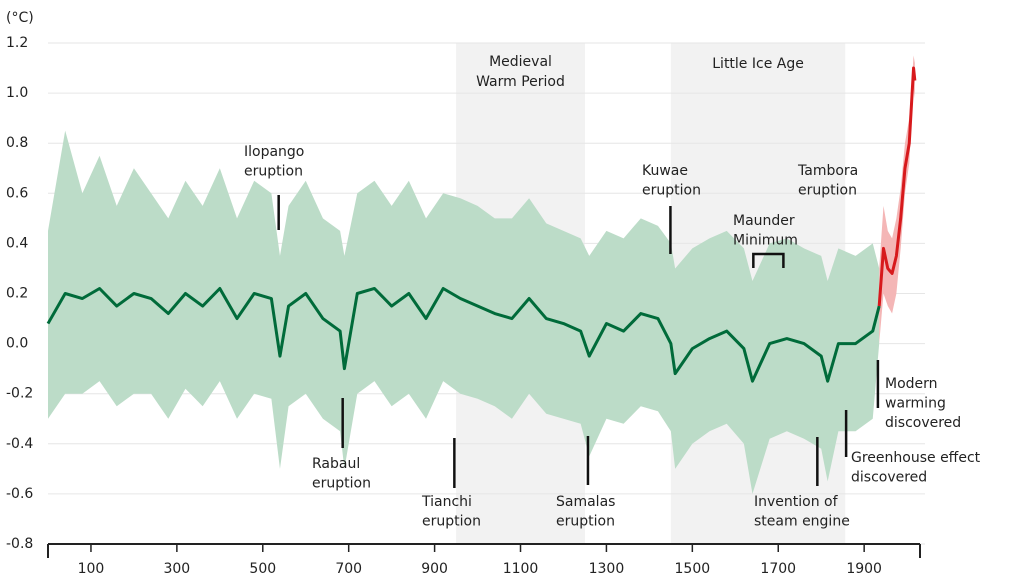  Describe the element at coordinates (91, 569) in the screenshot. I see `x-tick-label: 100` at that location.